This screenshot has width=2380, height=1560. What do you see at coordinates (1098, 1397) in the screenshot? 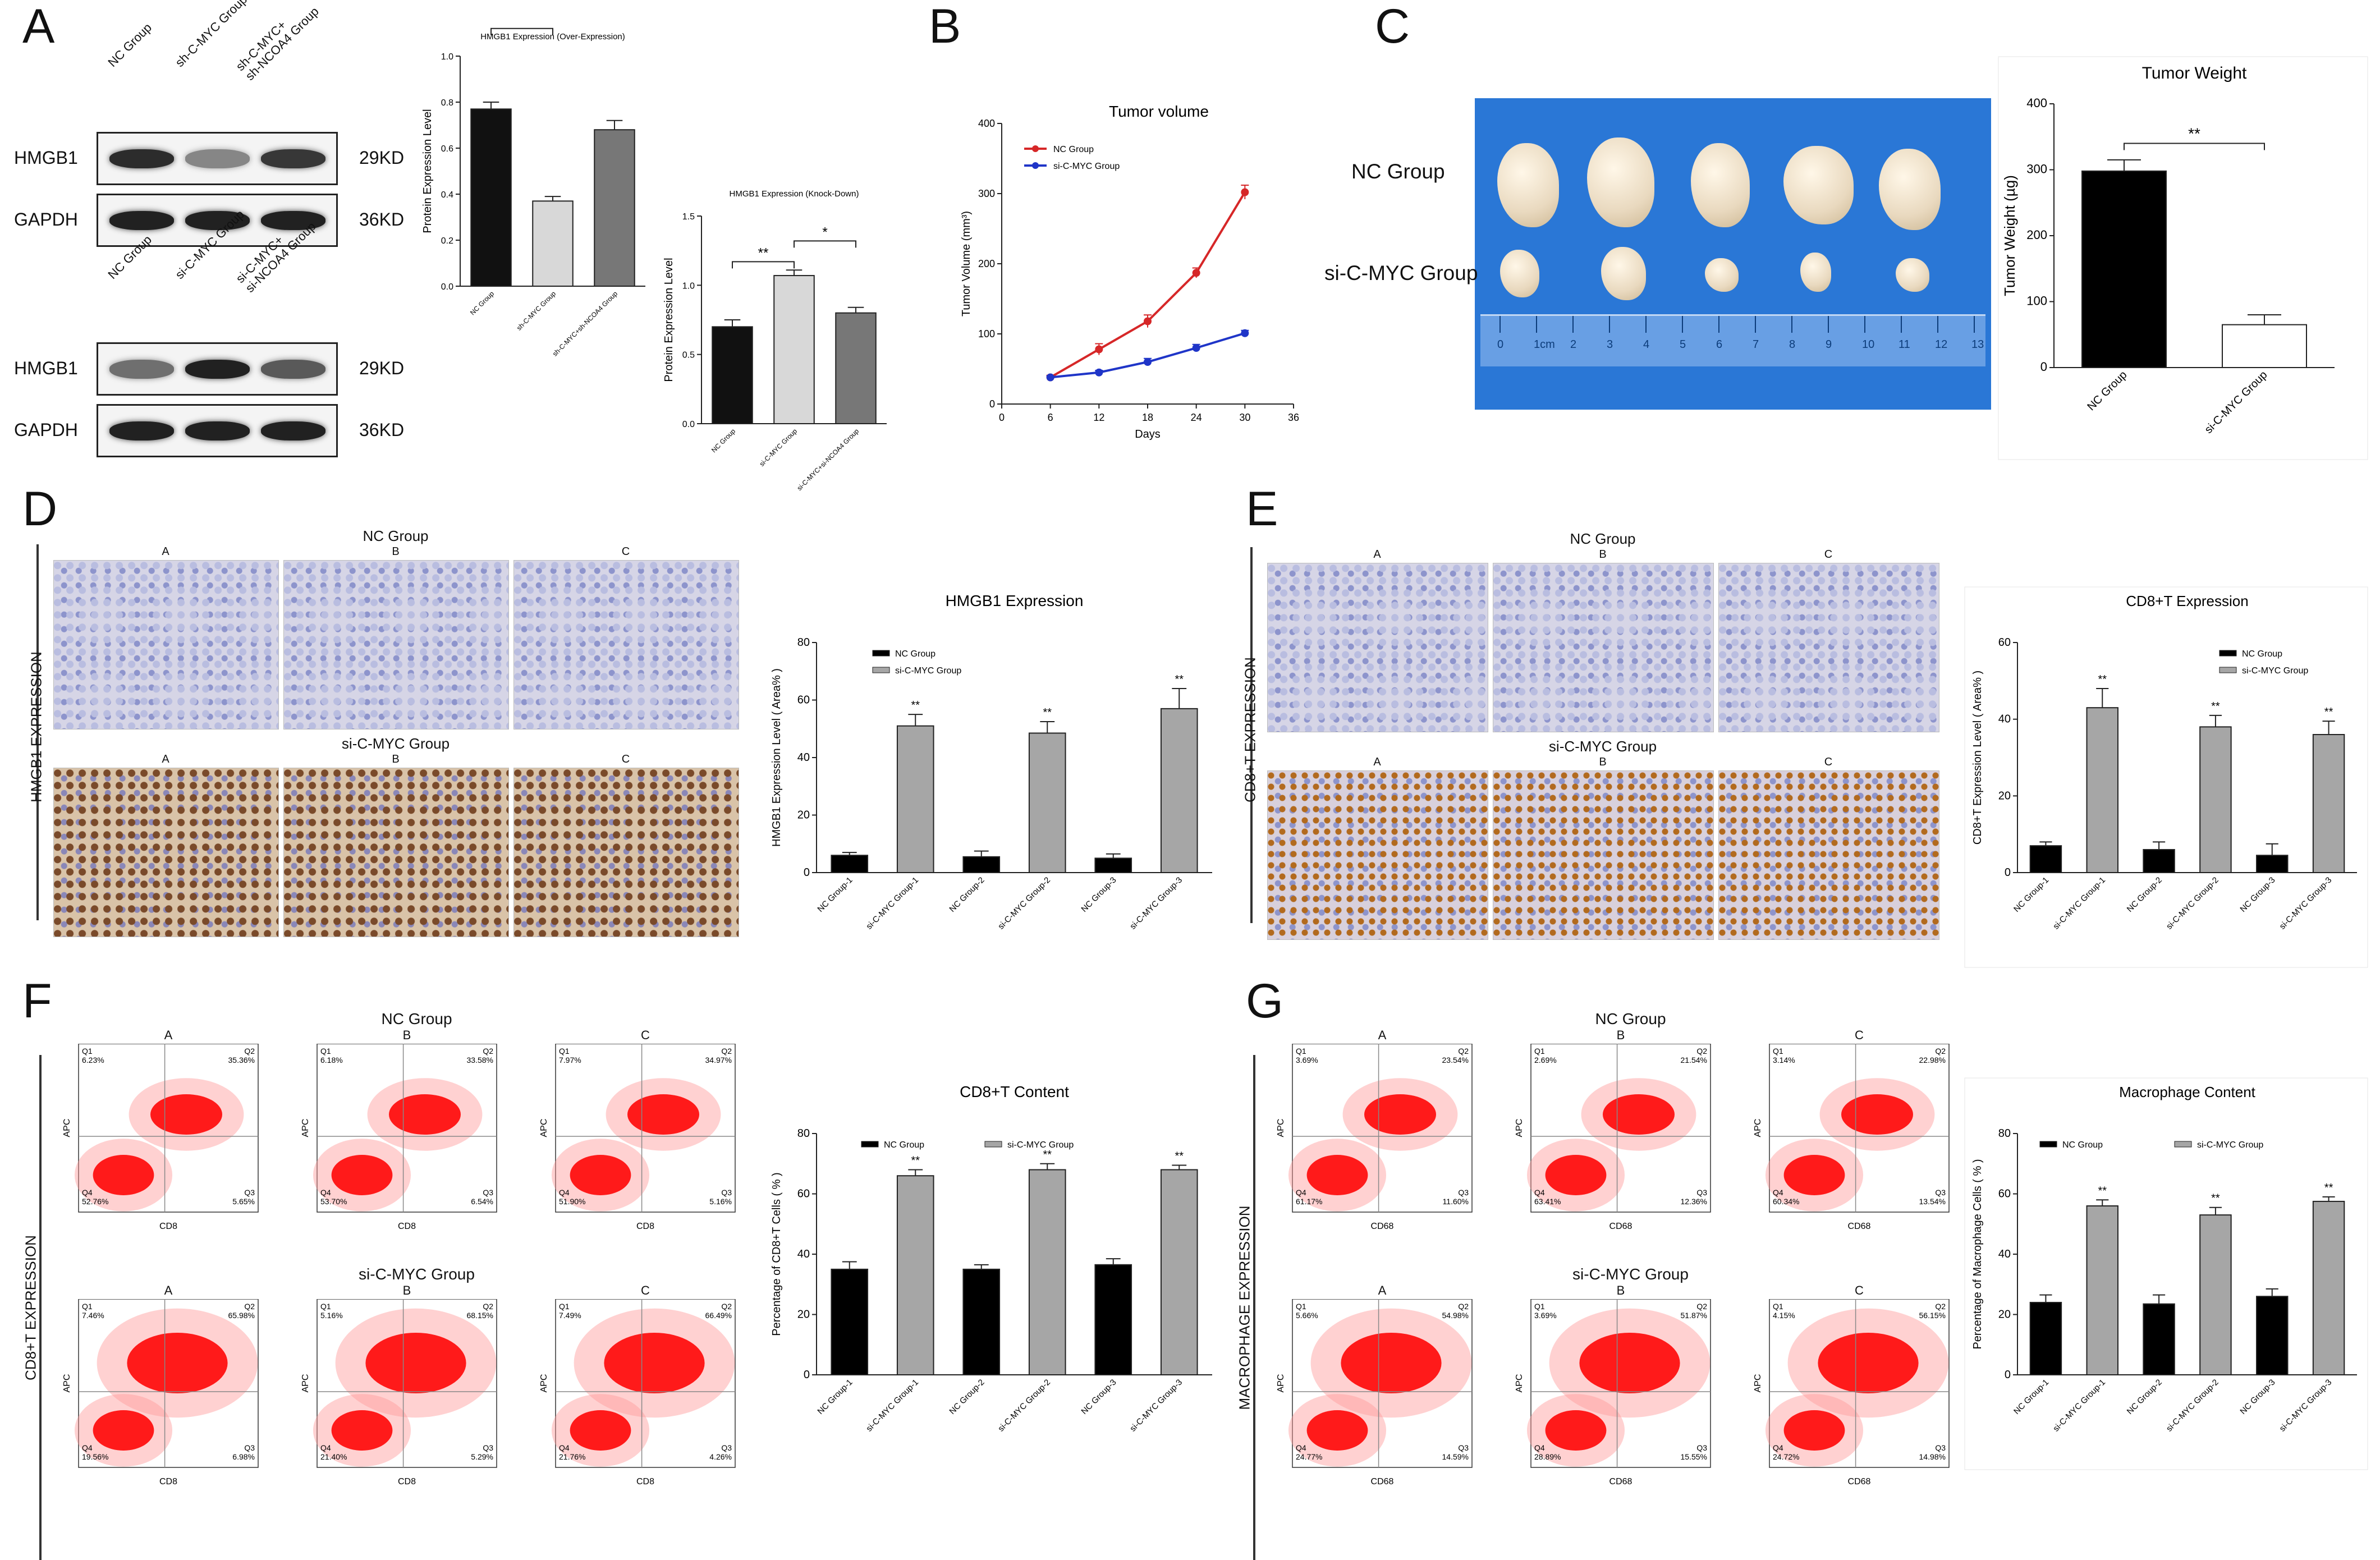
I see `x-tick-label: NC Group-3` at bounding box center [1098, 1397].